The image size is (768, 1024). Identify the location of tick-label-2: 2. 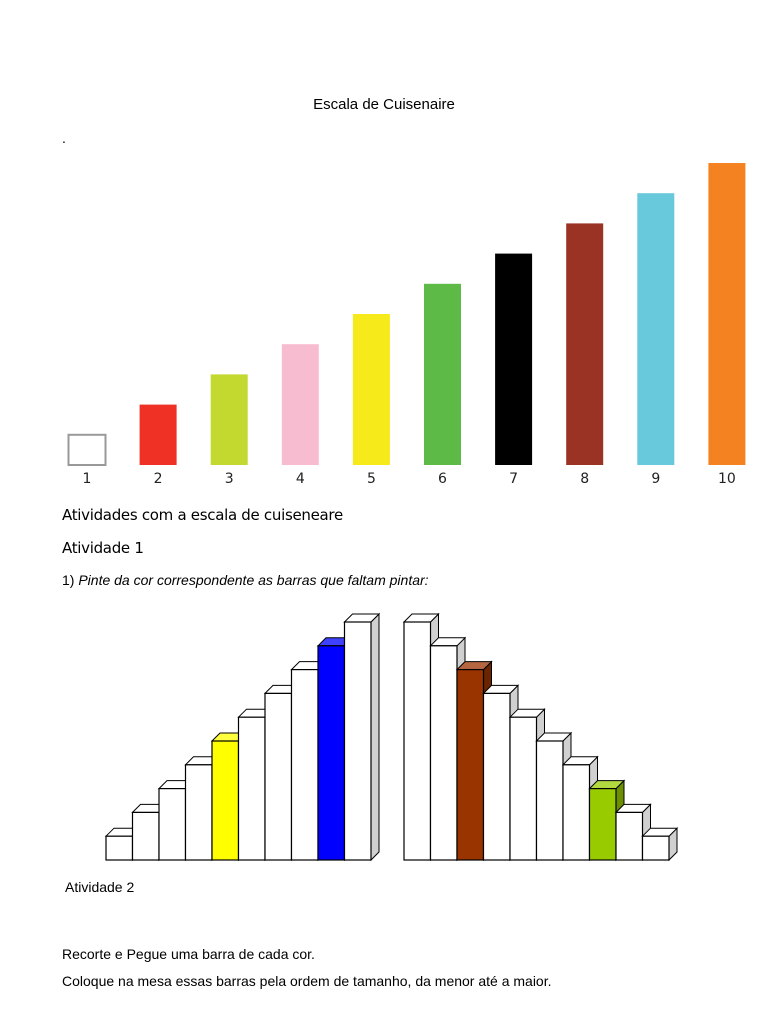
(158, 479).